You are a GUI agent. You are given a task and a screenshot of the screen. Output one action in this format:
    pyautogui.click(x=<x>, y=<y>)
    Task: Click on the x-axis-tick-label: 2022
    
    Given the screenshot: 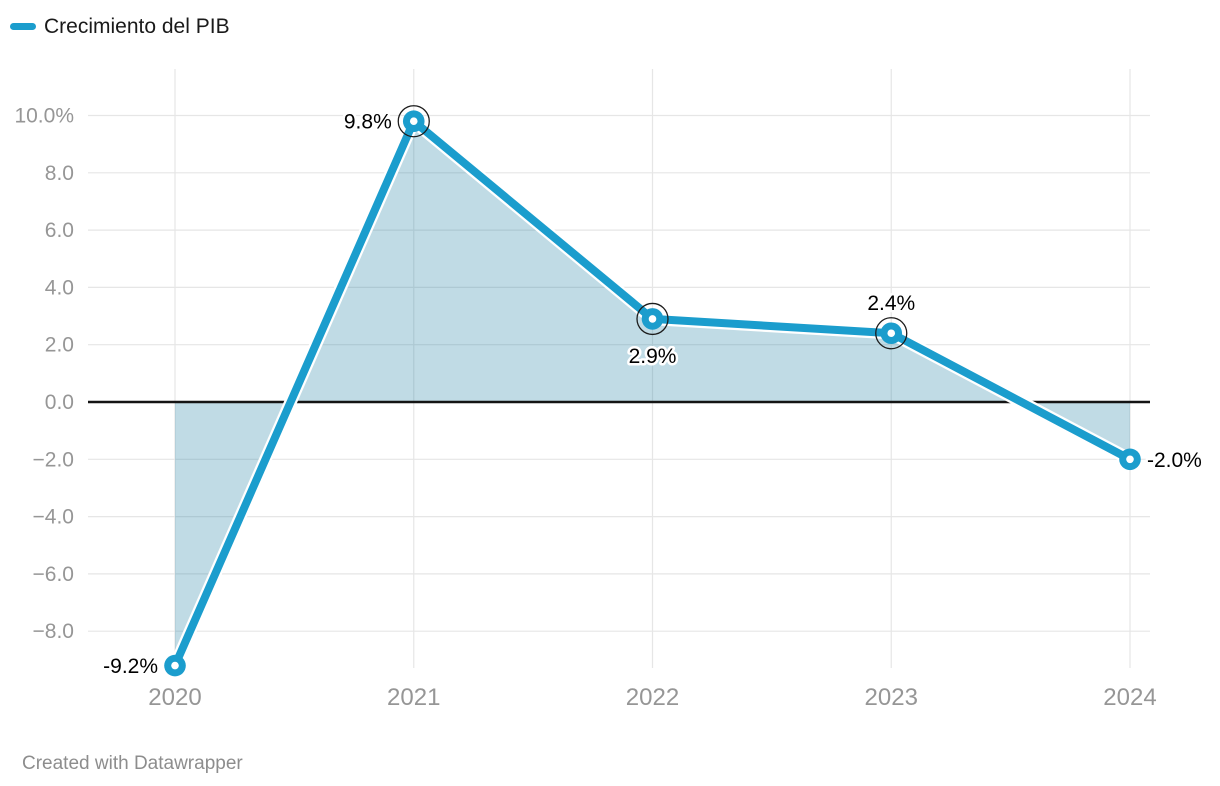 What is the action you would take?
    pyautogui.click(x=652, y=697)
    